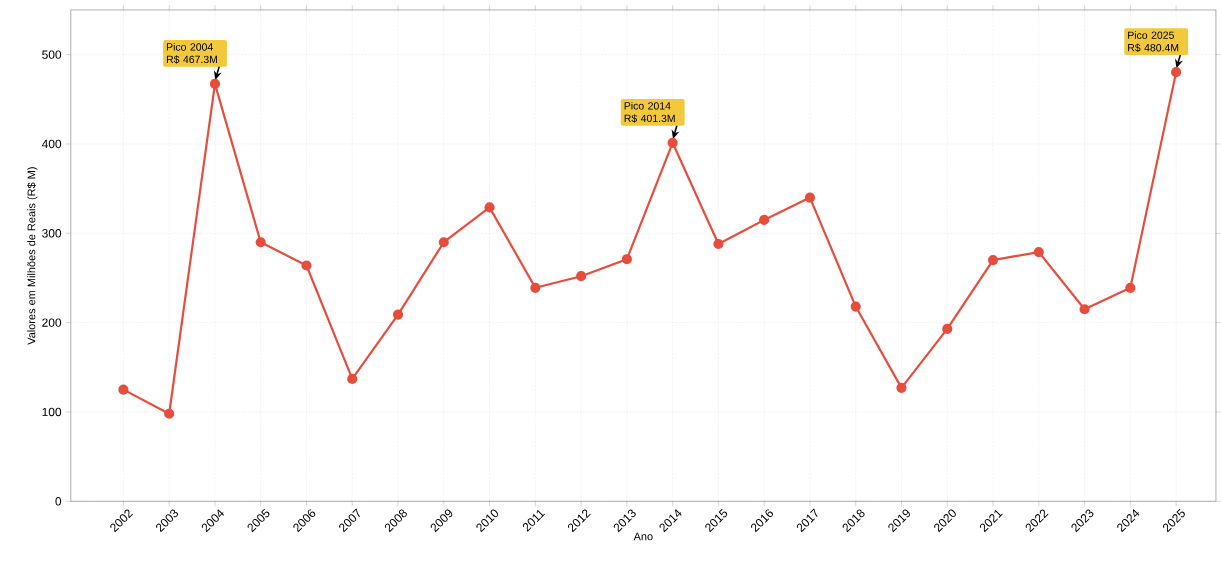  What do you see at coordinates (643, 536) in the screenshot?
I see `x-axis-title: Ano` at bounding box center [643, 536].